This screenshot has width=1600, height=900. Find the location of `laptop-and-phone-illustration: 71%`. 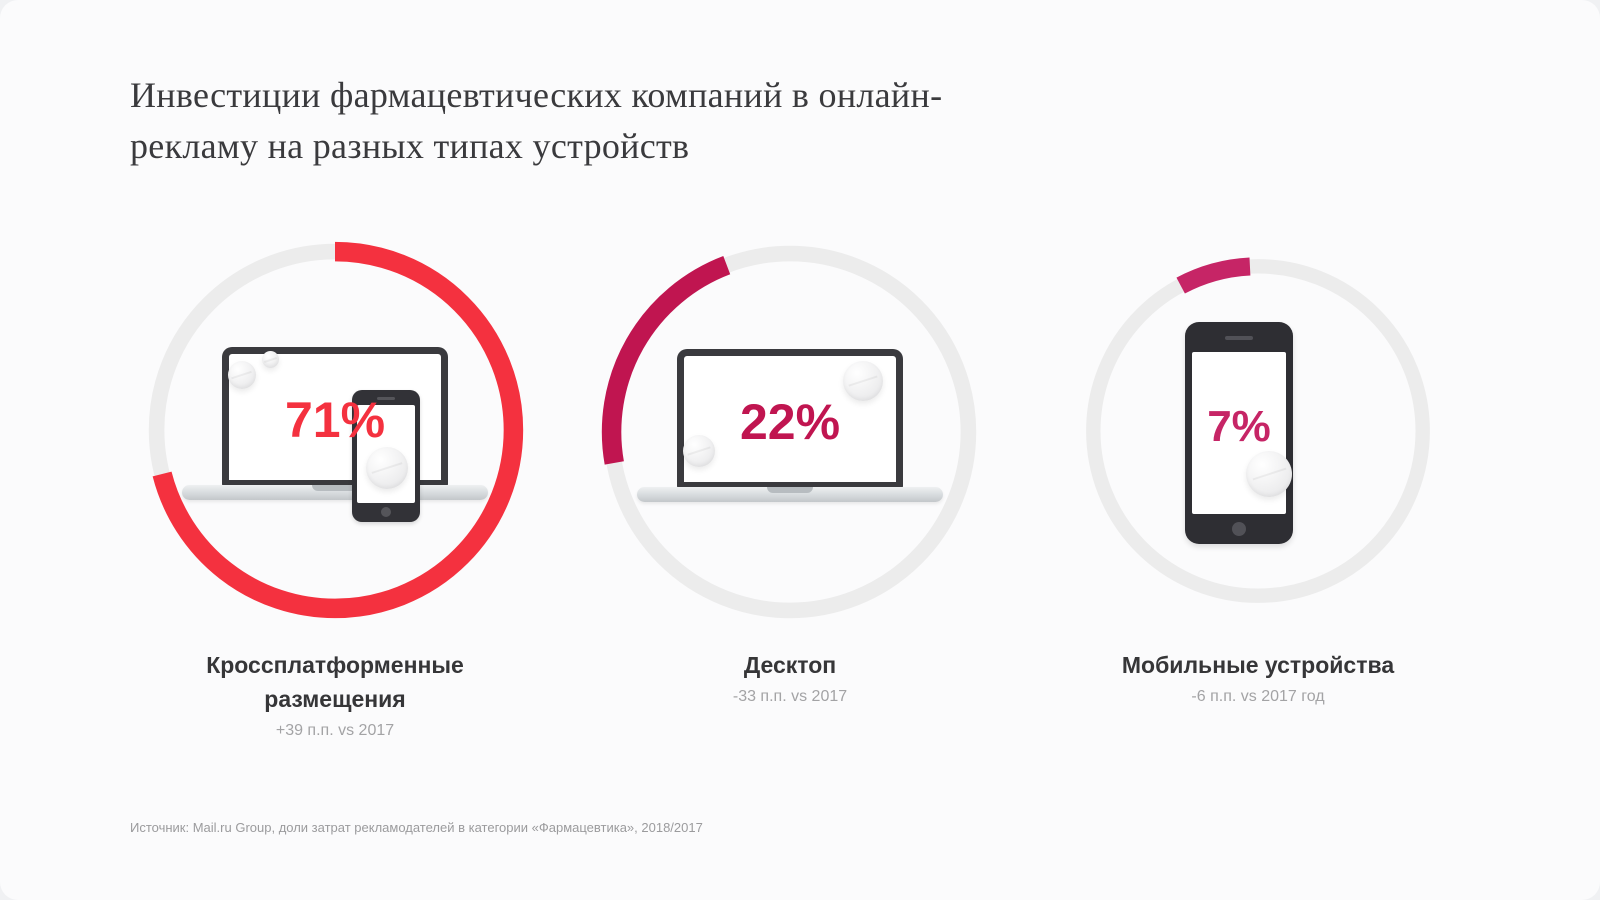

laptop-and-phone-illustration: 71% is located at coordinates (335, 430).